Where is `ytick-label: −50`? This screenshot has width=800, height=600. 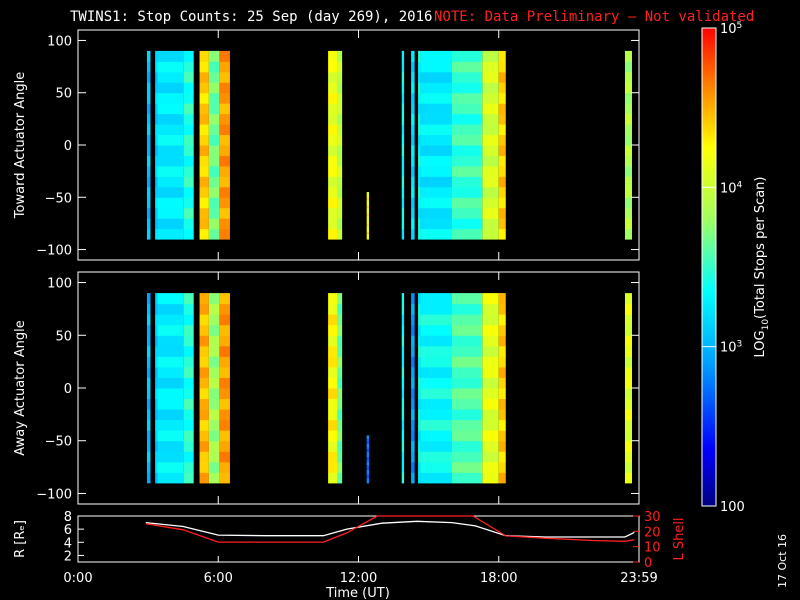 ytick-label: −50 is located at coordinates (58, 198).